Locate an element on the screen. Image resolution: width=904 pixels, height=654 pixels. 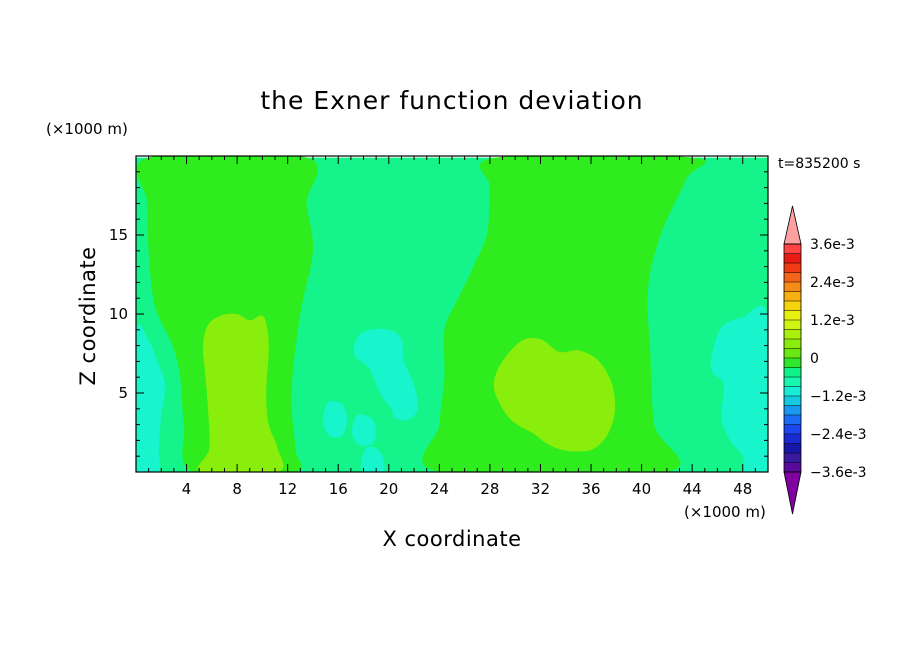
x-tick-label: 48 is located at coordinates (742, 489).